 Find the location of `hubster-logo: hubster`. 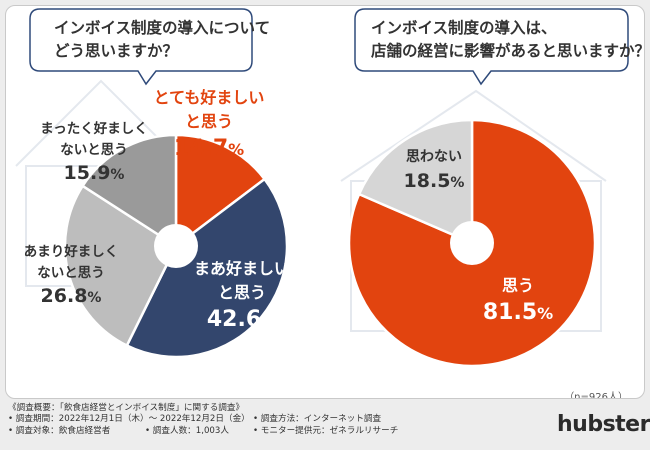

hubster-logo: hubster is located at coordinates (603, 424).